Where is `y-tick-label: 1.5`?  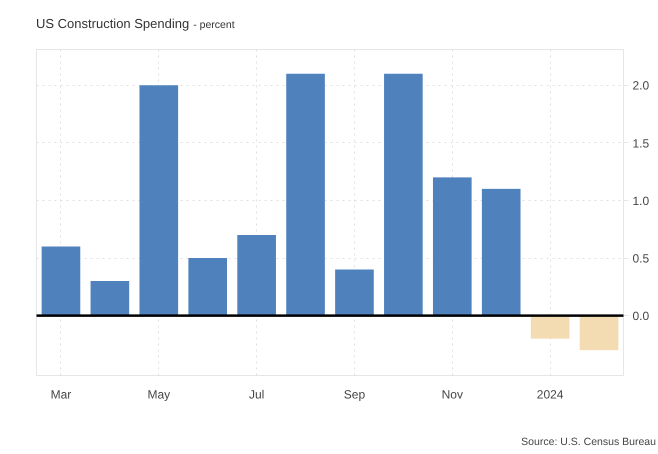
y-tick-label: 1.5 is located at coordinates (641, 143).